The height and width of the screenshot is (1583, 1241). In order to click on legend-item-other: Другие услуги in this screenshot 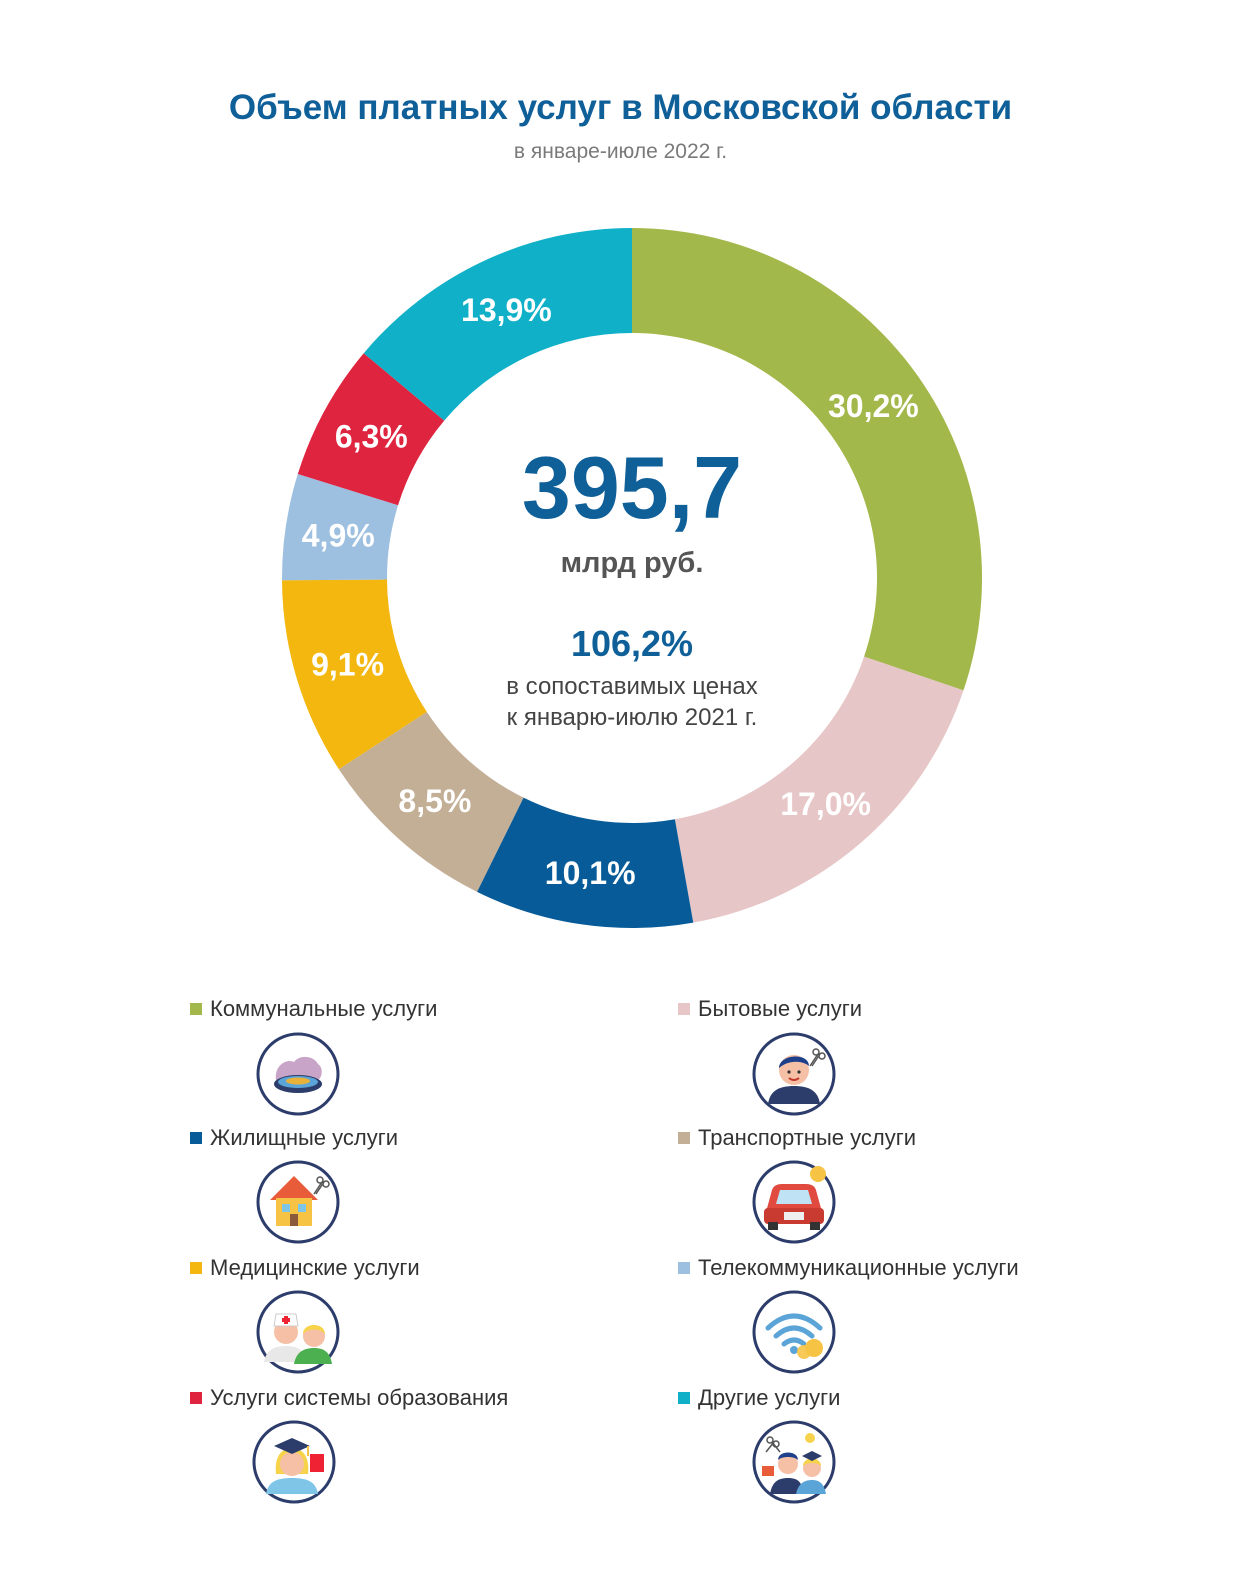, I will do `click(759, 1398)`.